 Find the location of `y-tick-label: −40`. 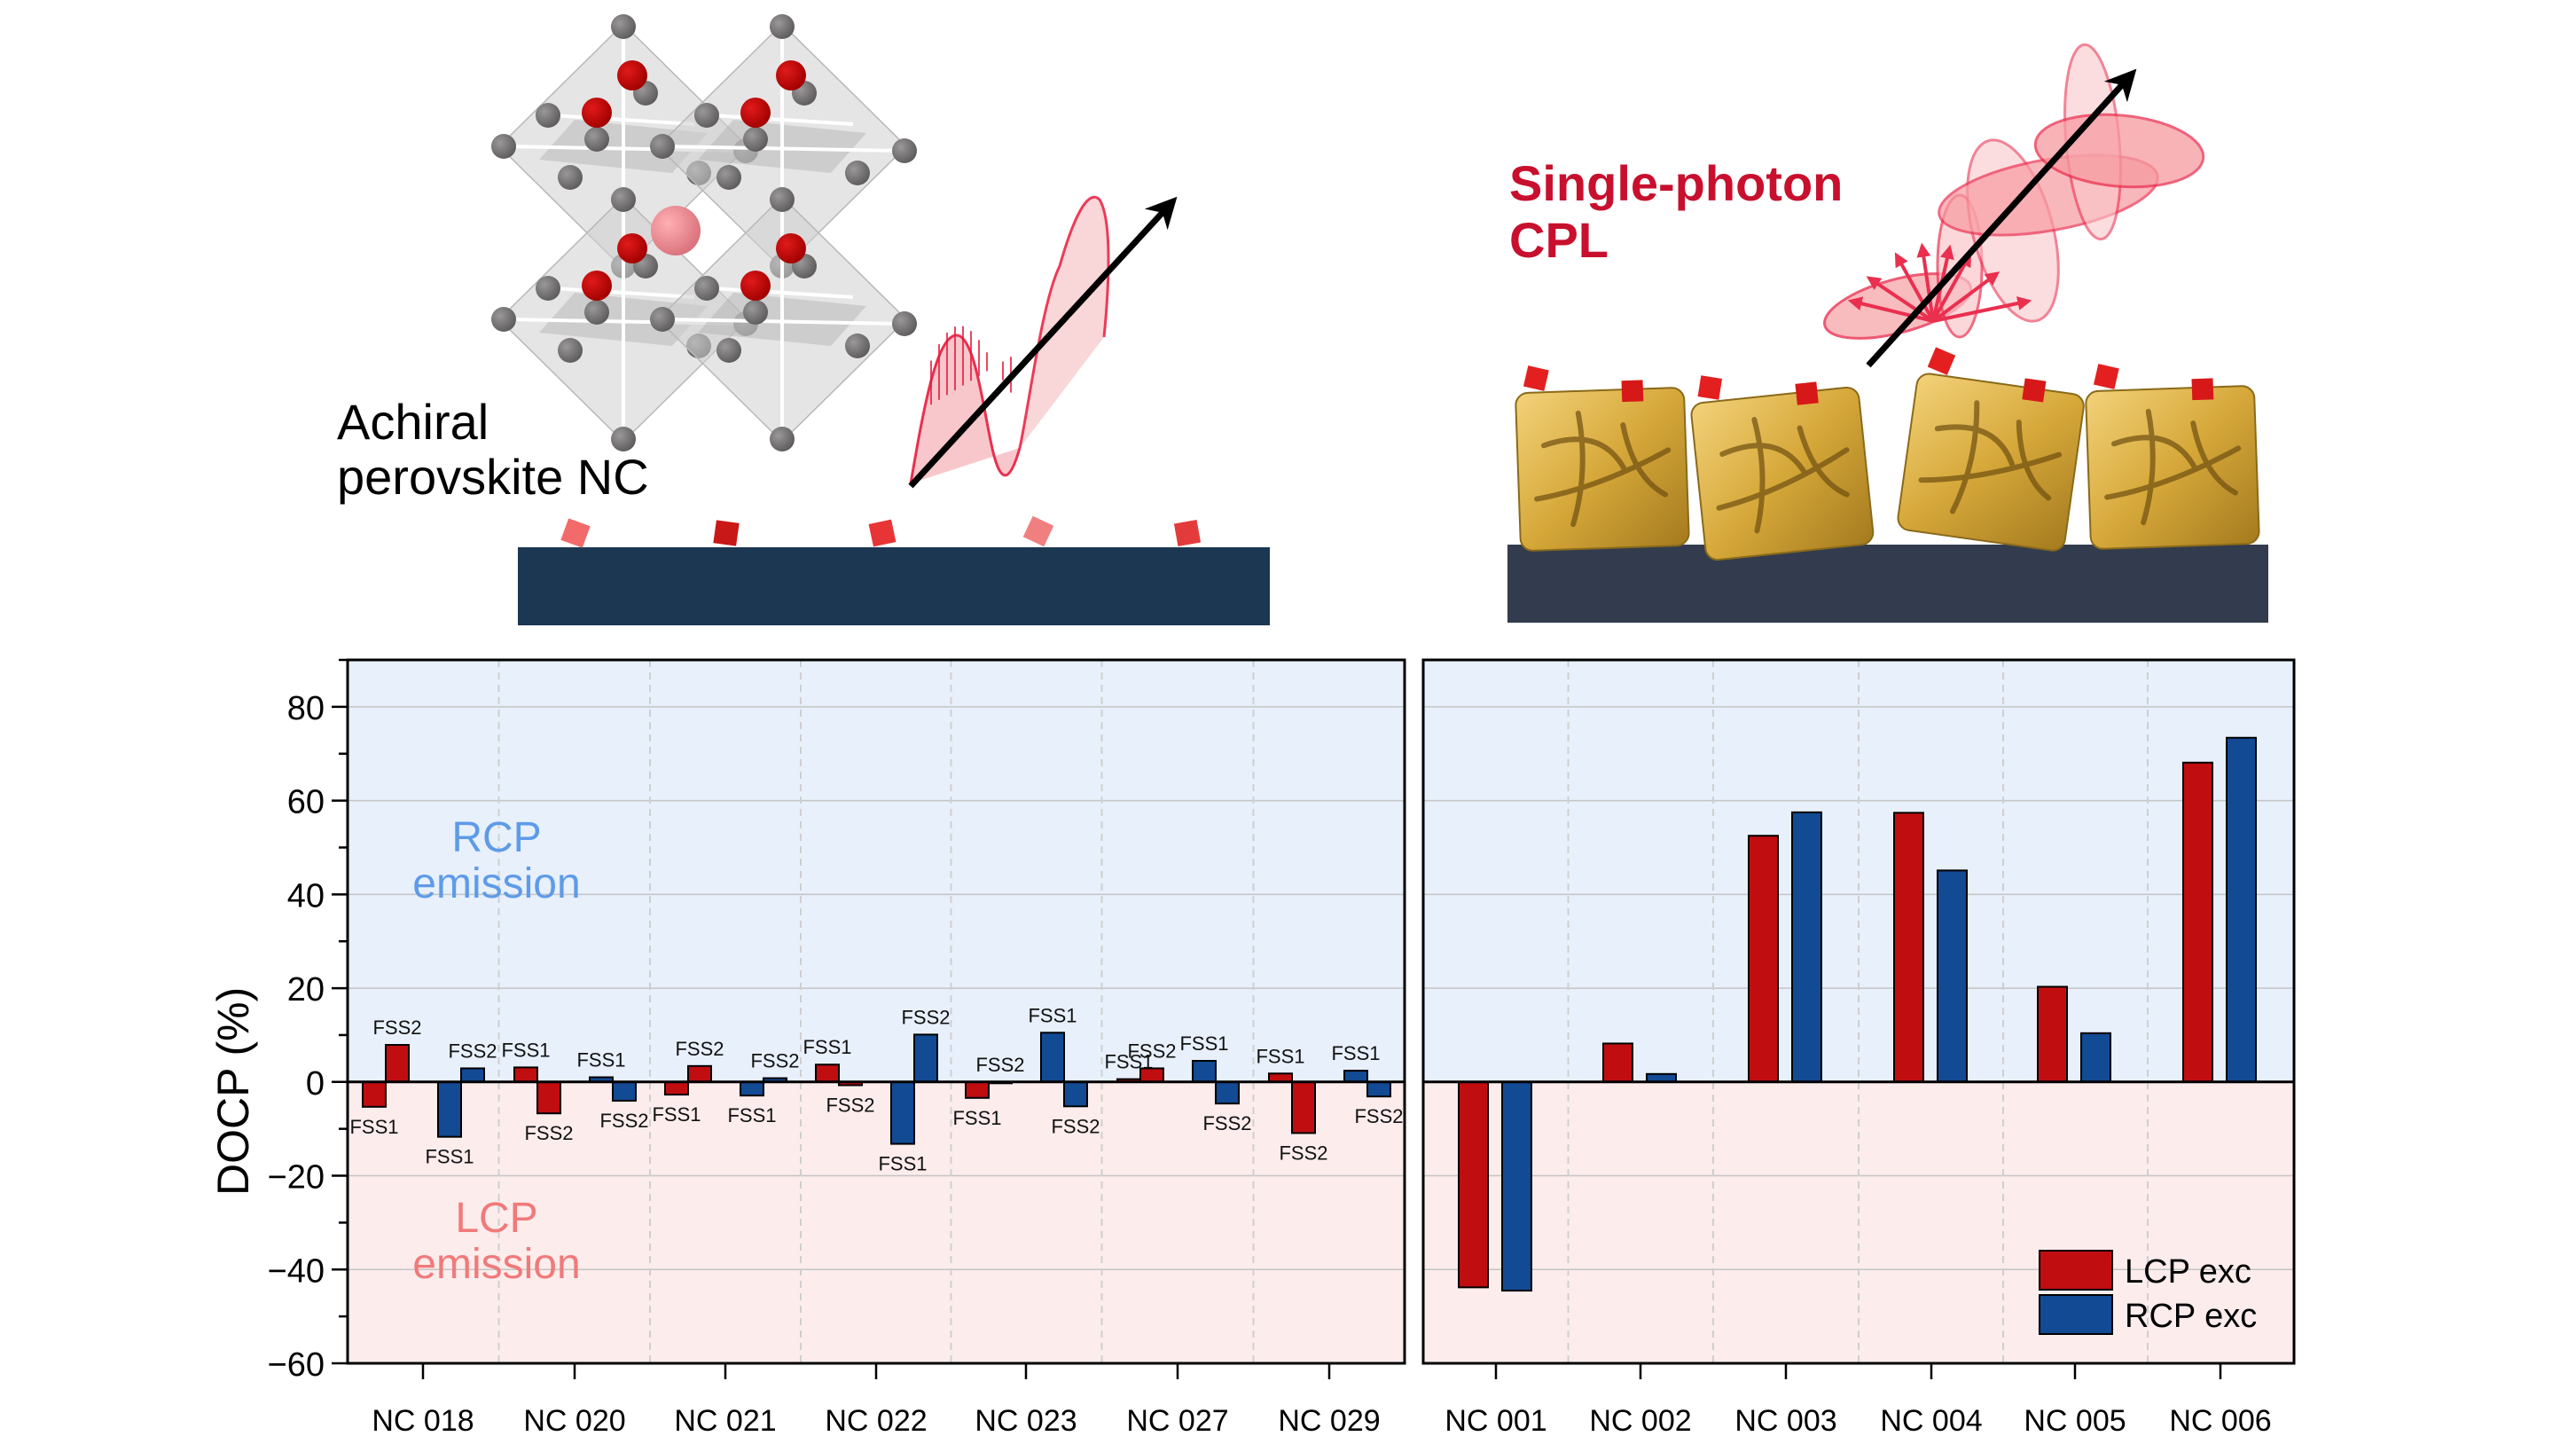

y-tick-label: −40 is located at coordinates (296, 1271).